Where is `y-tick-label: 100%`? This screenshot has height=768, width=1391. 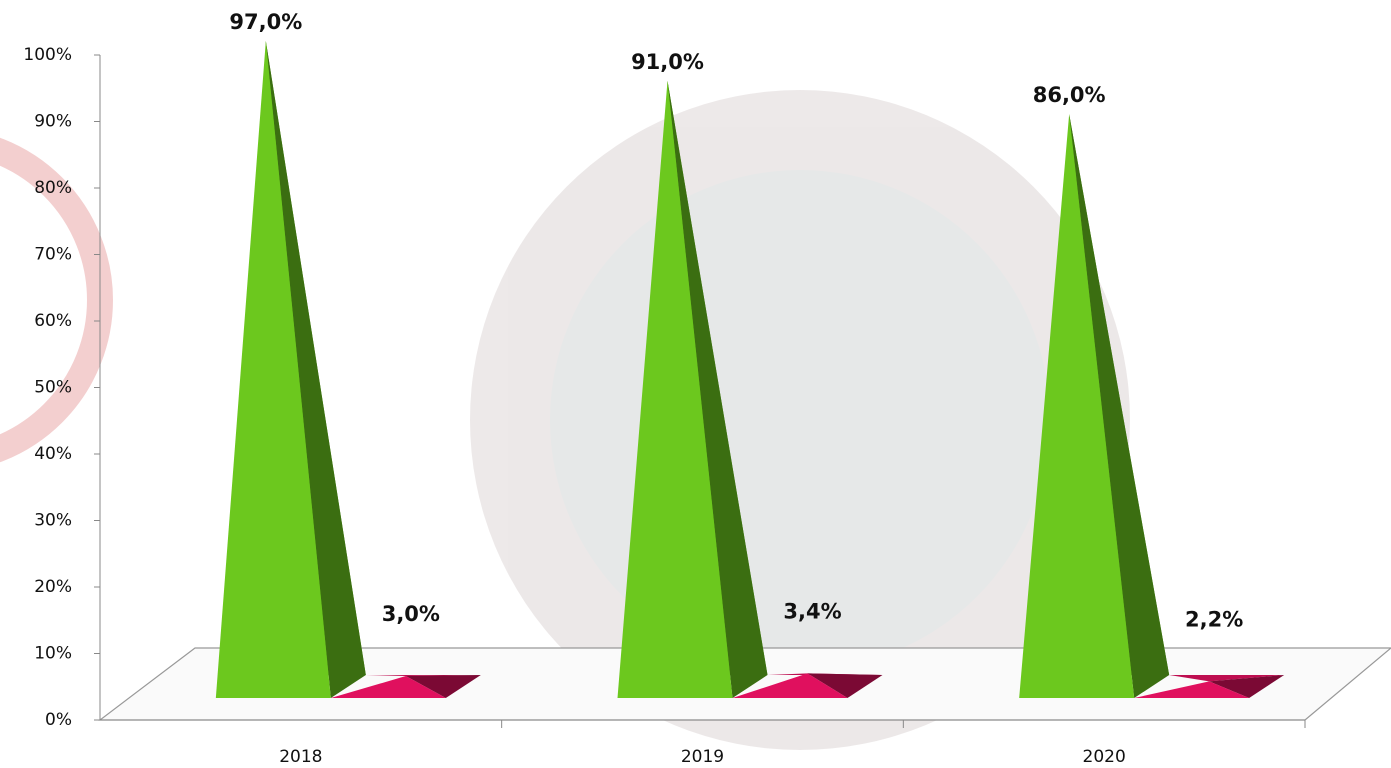 y-tick-label: 100% is located at coordinates (47, 55).